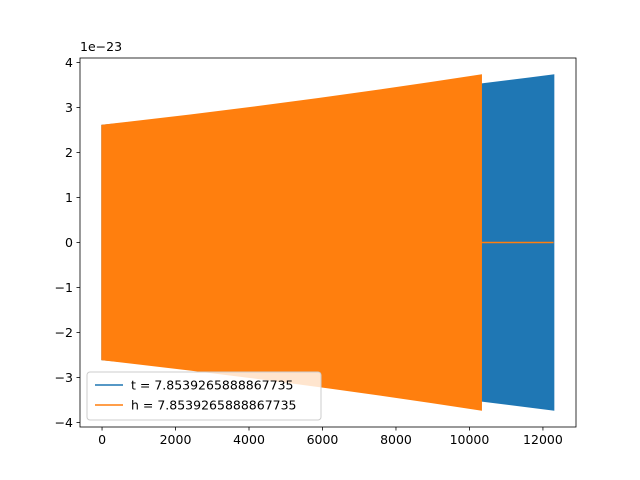 Image resolution: width=640 pixels, height=480 pixels. What do you see at coordinates (64, 377) in the screenshot?
I see `y-tick-label: −3` at bounding box center [64, 377].